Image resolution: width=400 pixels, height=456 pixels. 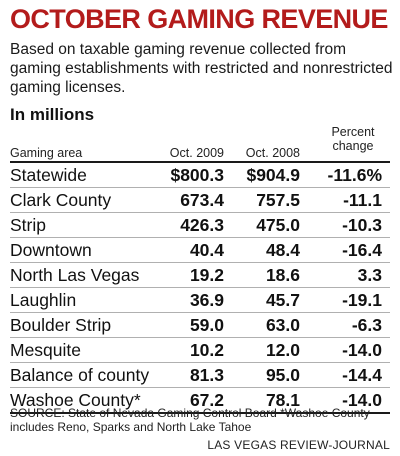 What do you see at coordinates (43, 300) in the screenshot?
I see `row-area-label: Laughlin` at bounding box center [43, 300].